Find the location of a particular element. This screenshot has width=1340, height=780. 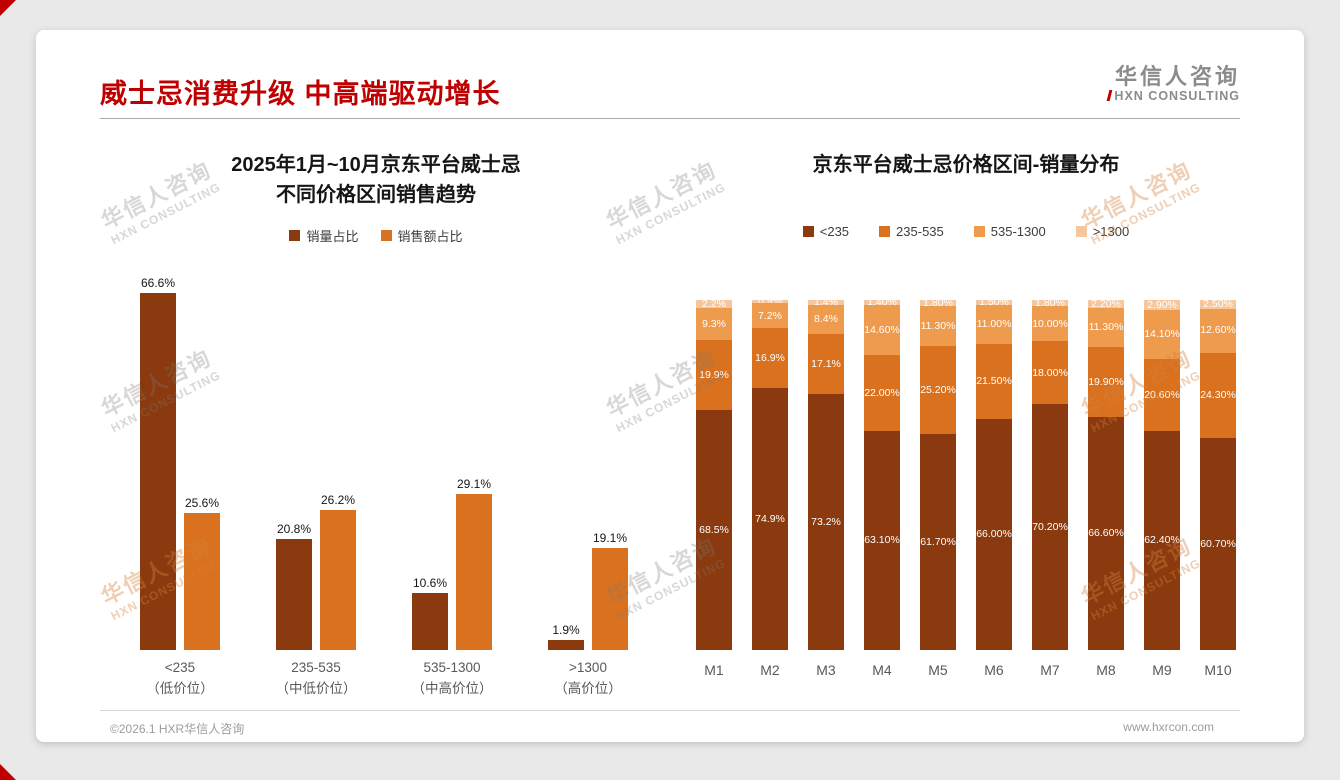

stack-cell: 1.80% 10.00% 18.00% 70.20% is located at coordinates (1050, 473).